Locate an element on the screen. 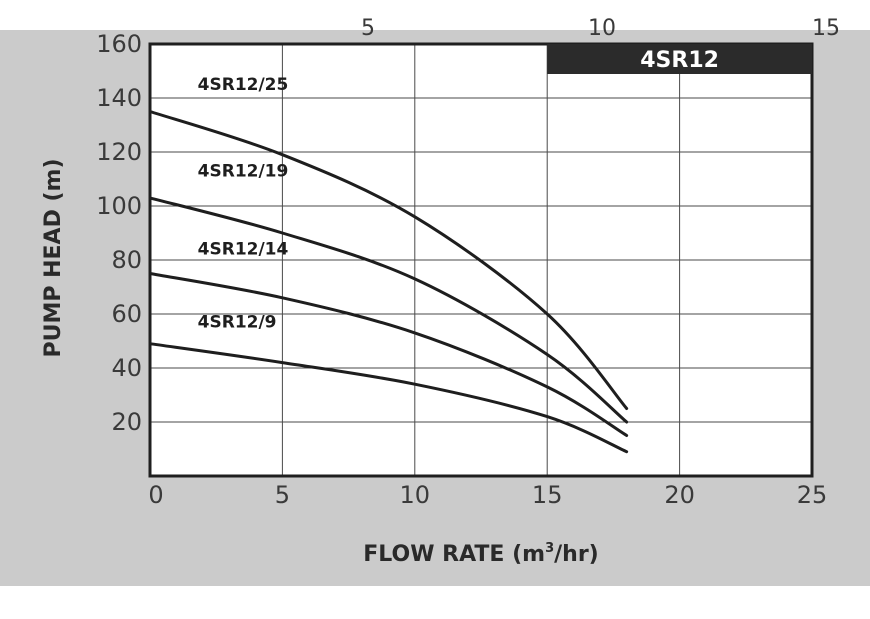  y-tick-label: 140 is located at coordinates (119, 98).